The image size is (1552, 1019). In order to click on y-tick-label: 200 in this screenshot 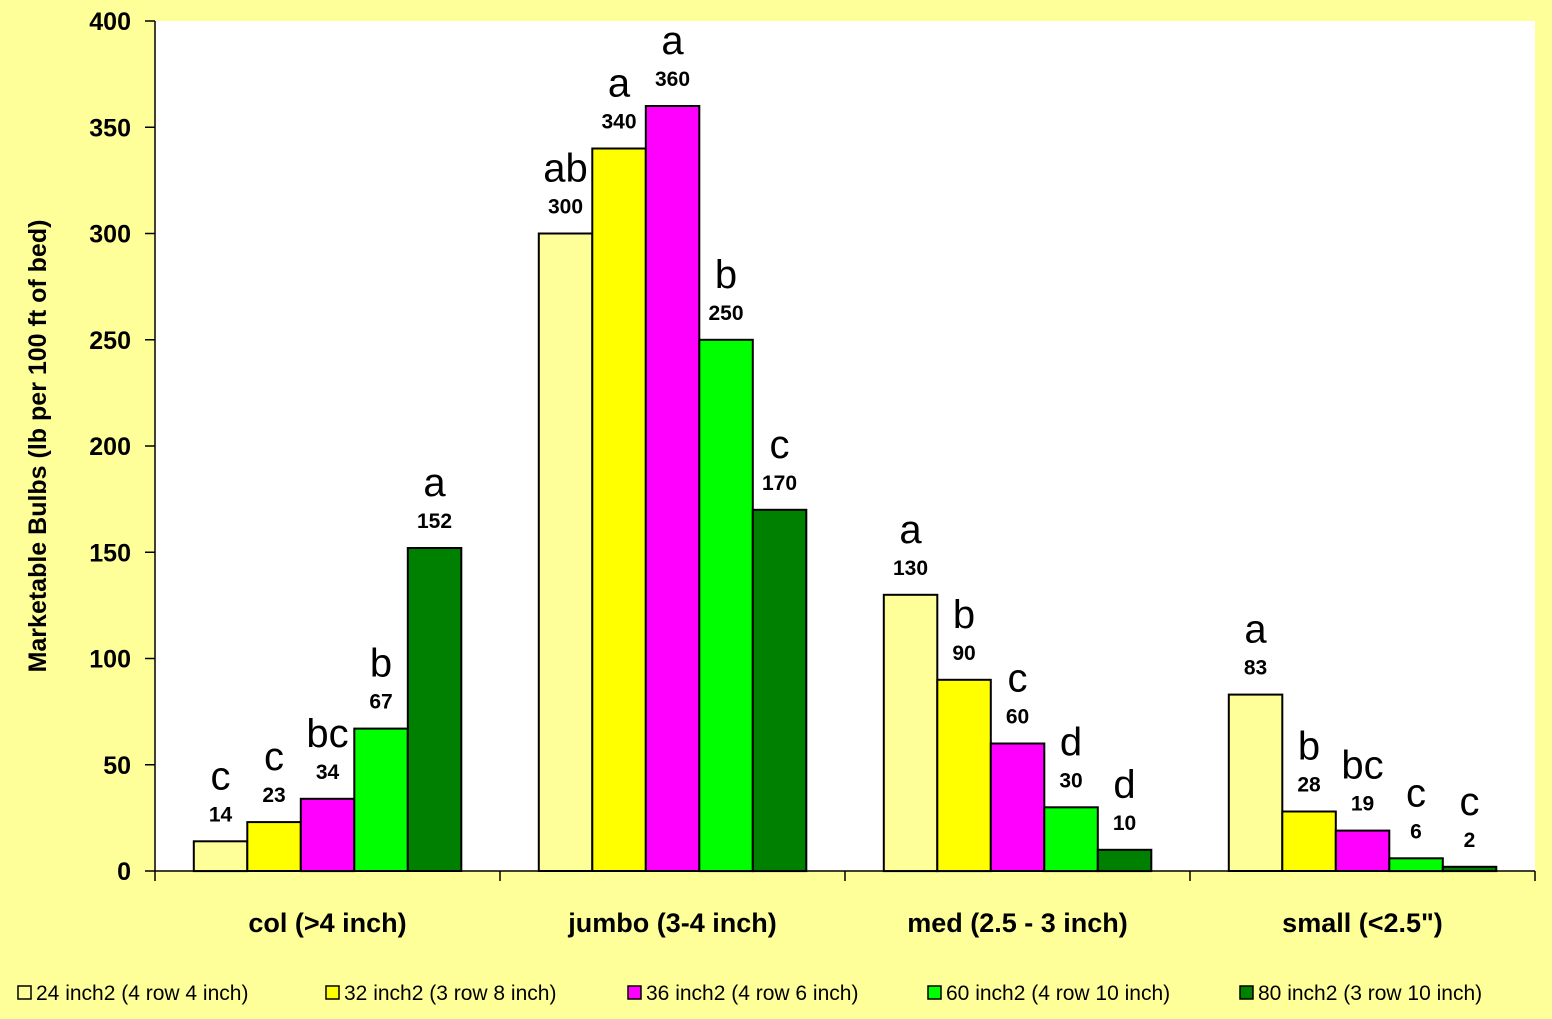, I will do `click(110, 447)`.